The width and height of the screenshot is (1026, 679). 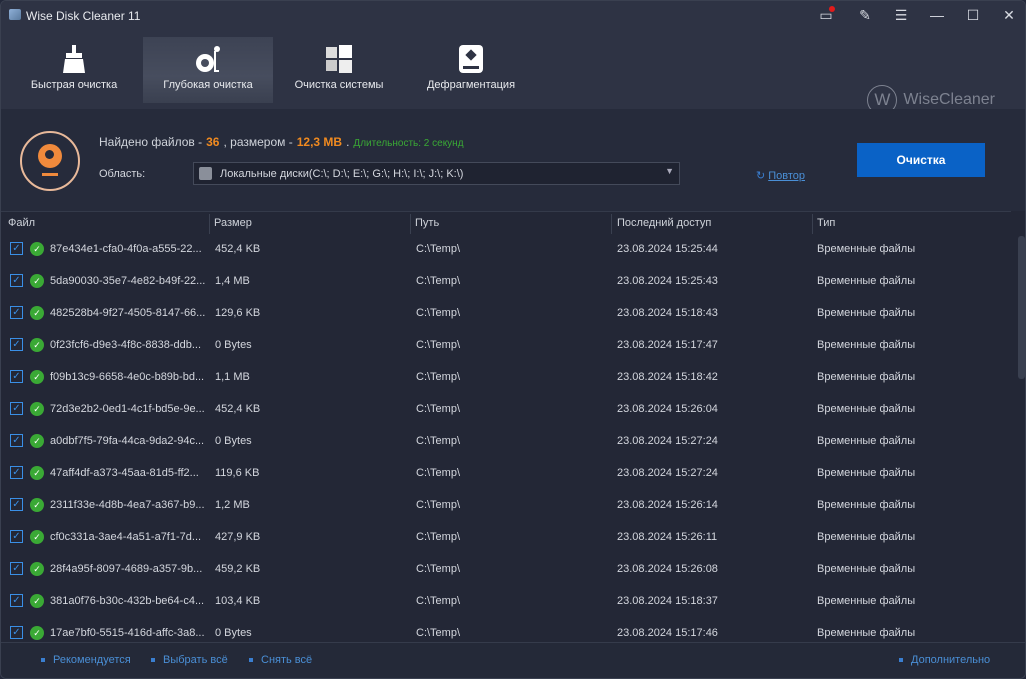 I want to click on tab-deep-clean: Глубокая очистка, so click(x=208, y=70).